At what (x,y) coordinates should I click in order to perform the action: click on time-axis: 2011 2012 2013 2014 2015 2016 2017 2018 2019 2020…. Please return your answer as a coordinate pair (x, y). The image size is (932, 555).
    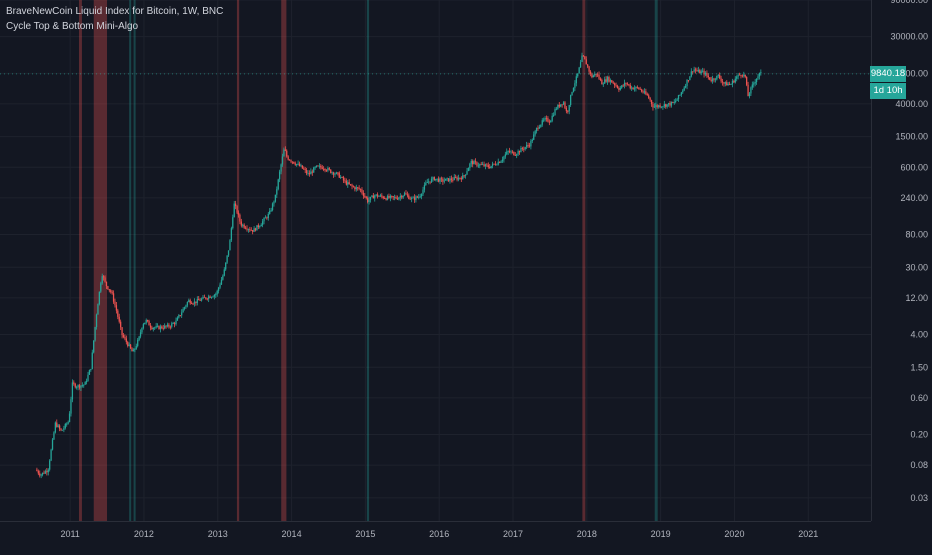
    Looking at the image, I should click on (439, 534).